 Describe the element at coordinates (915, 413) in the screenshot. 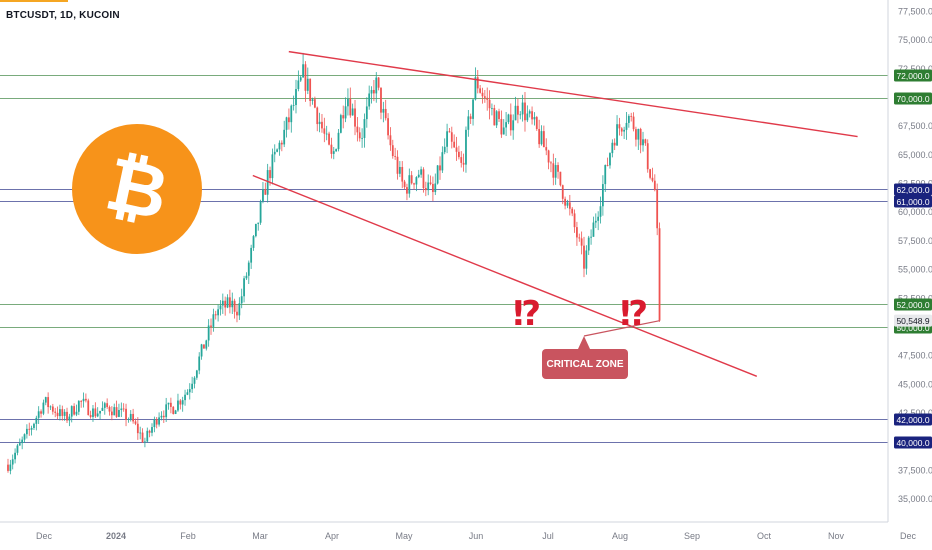

I see `y-tick-label: 42,500.0` at that location.